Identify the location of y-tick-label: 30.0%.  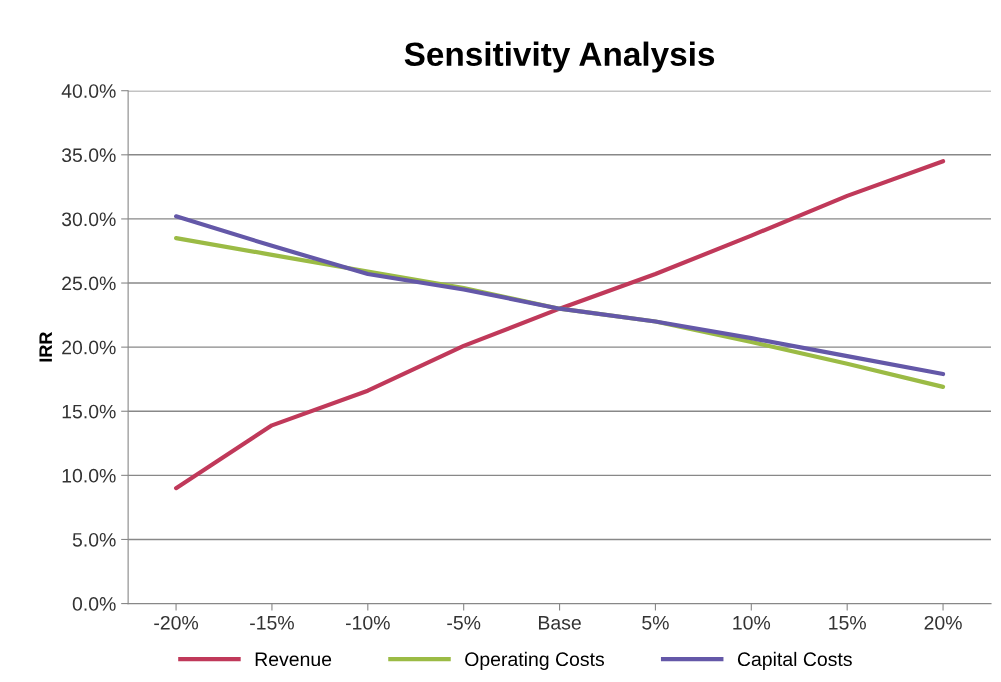
(88, 219).